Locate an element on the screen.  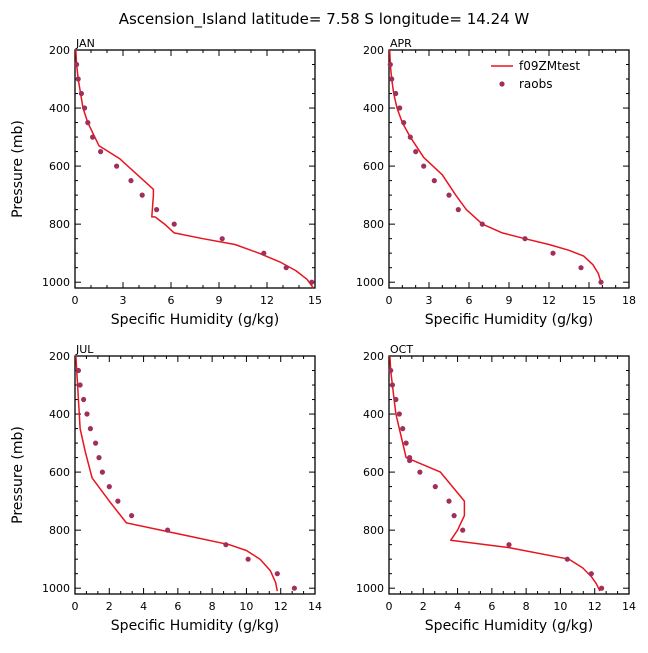
panel-label: APR is located at coordinates (401, 43).